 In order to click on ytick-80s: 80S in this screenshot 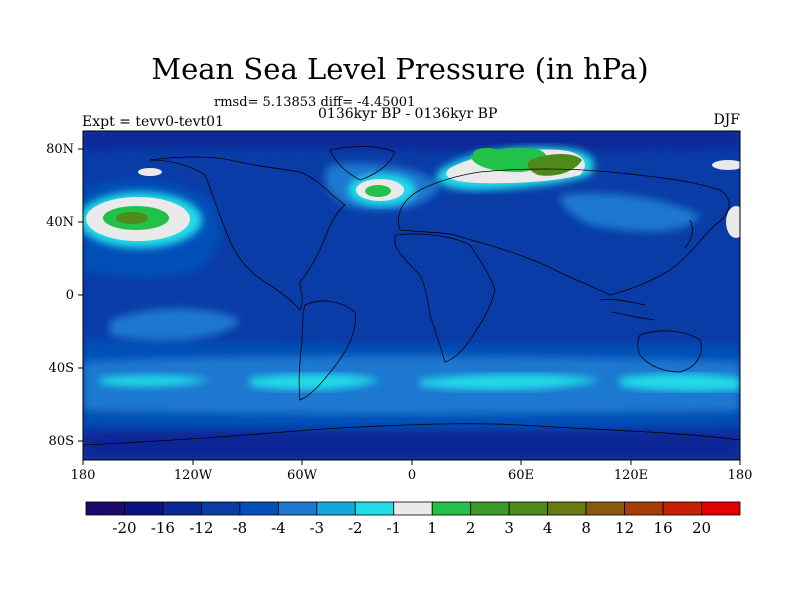, I will do `click(61, 441)`.